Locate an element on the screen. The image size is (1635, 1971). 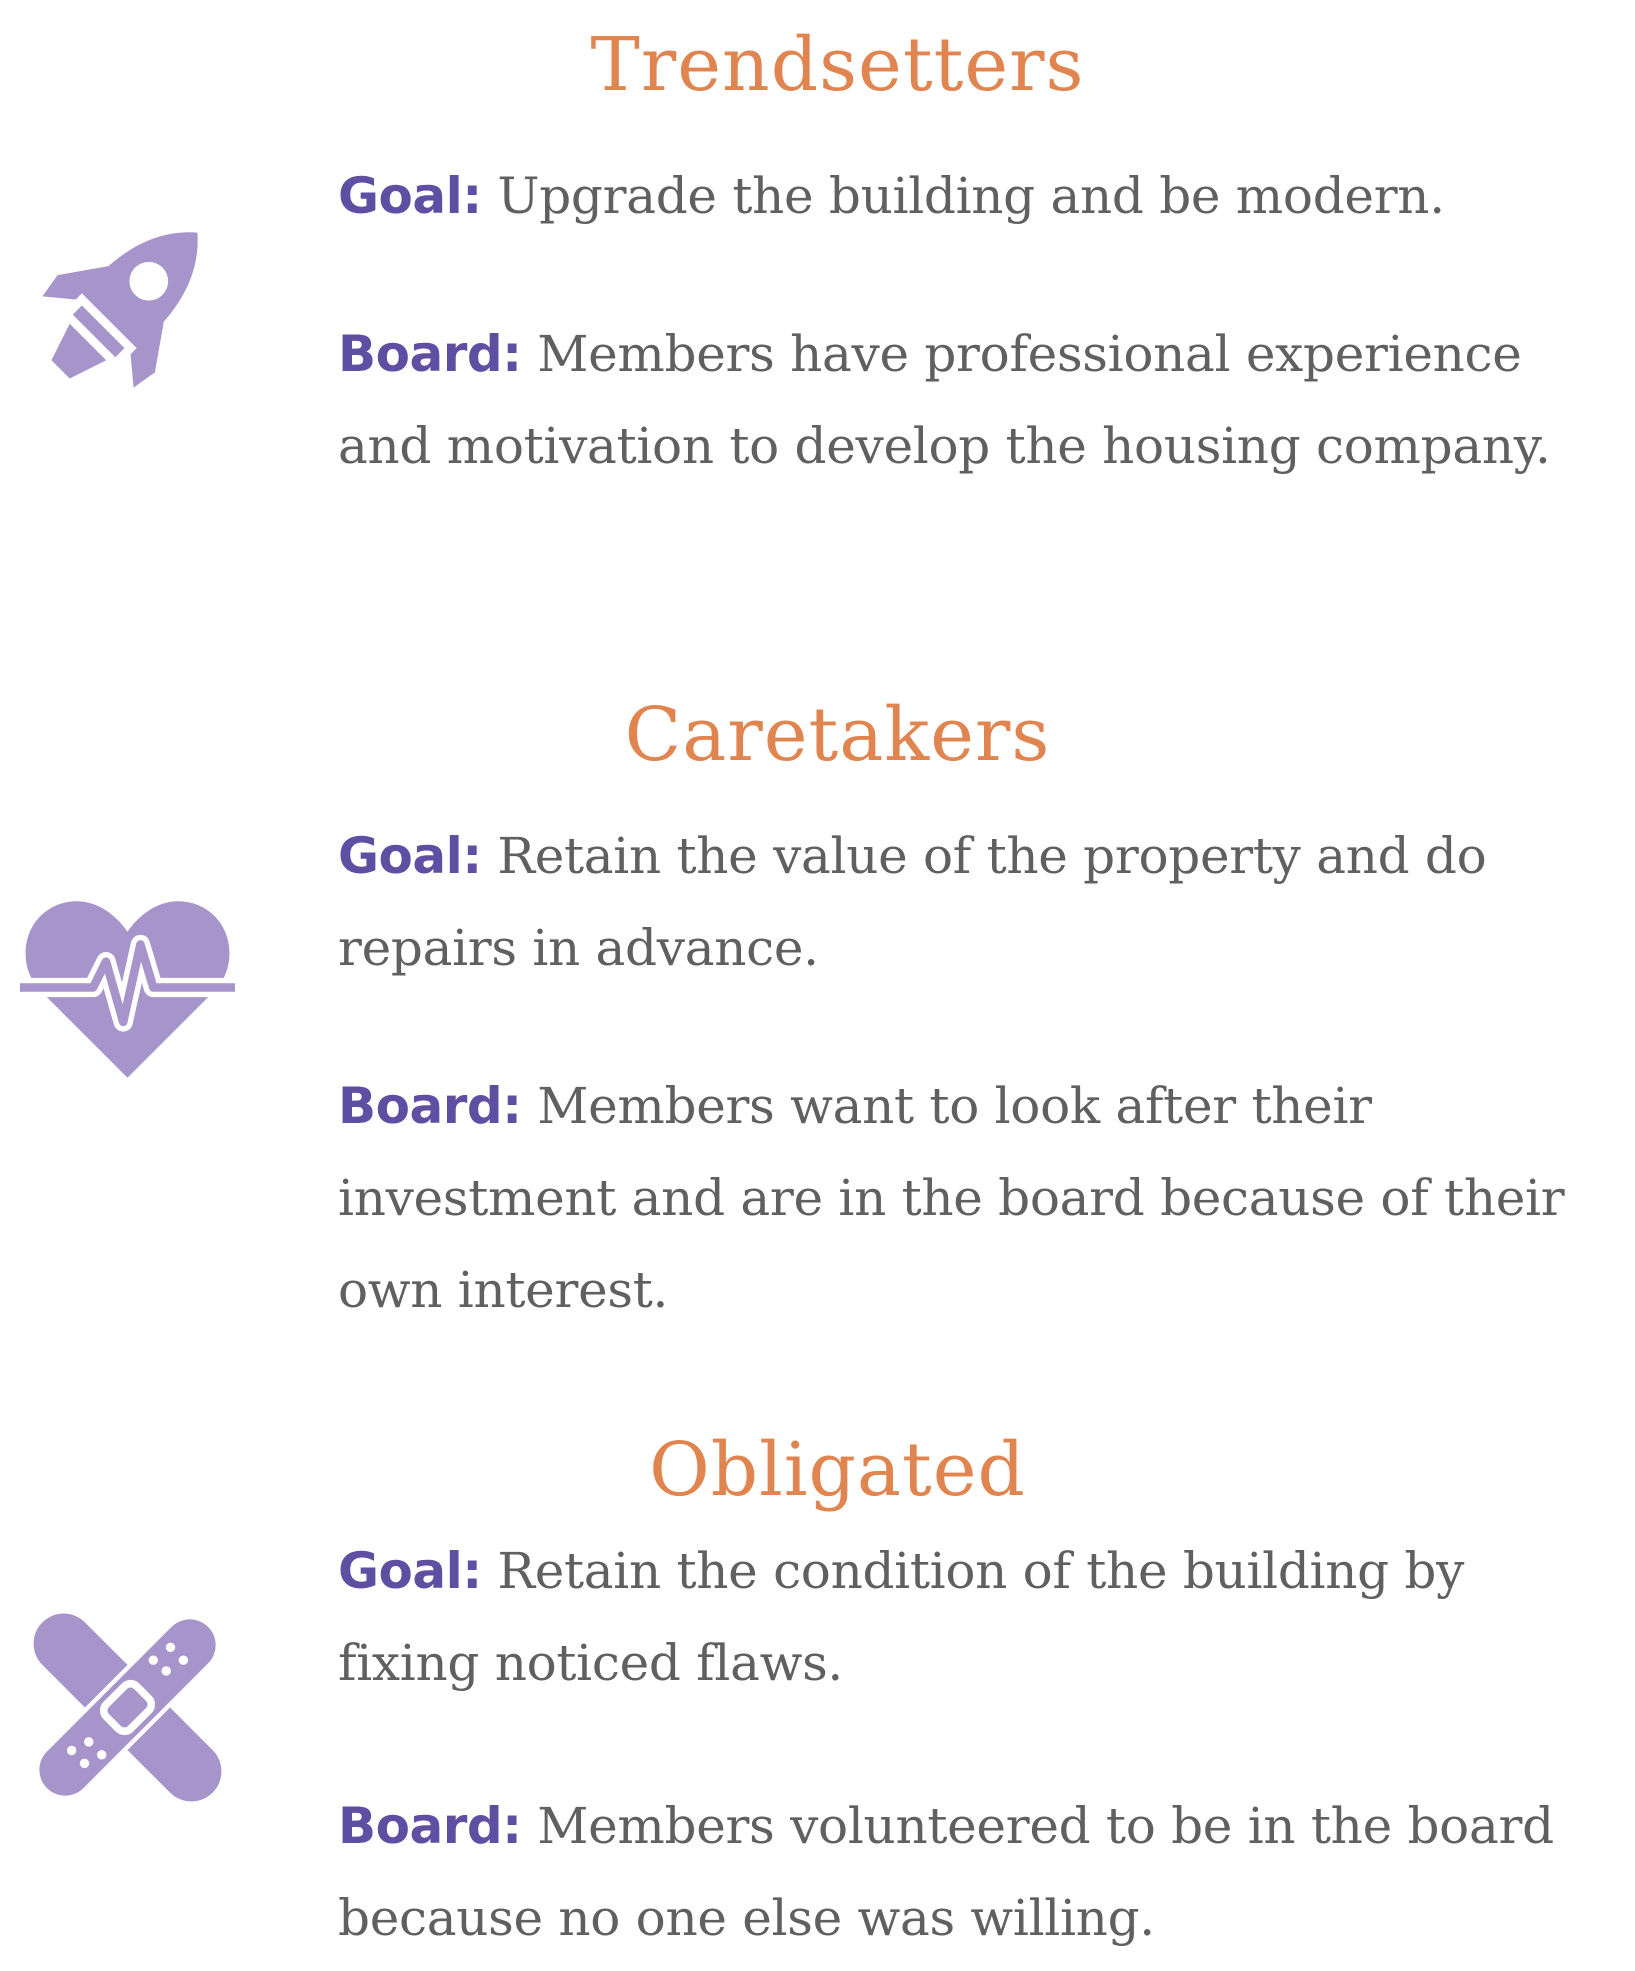
rocket-icon is located at coordinates (127, 302).